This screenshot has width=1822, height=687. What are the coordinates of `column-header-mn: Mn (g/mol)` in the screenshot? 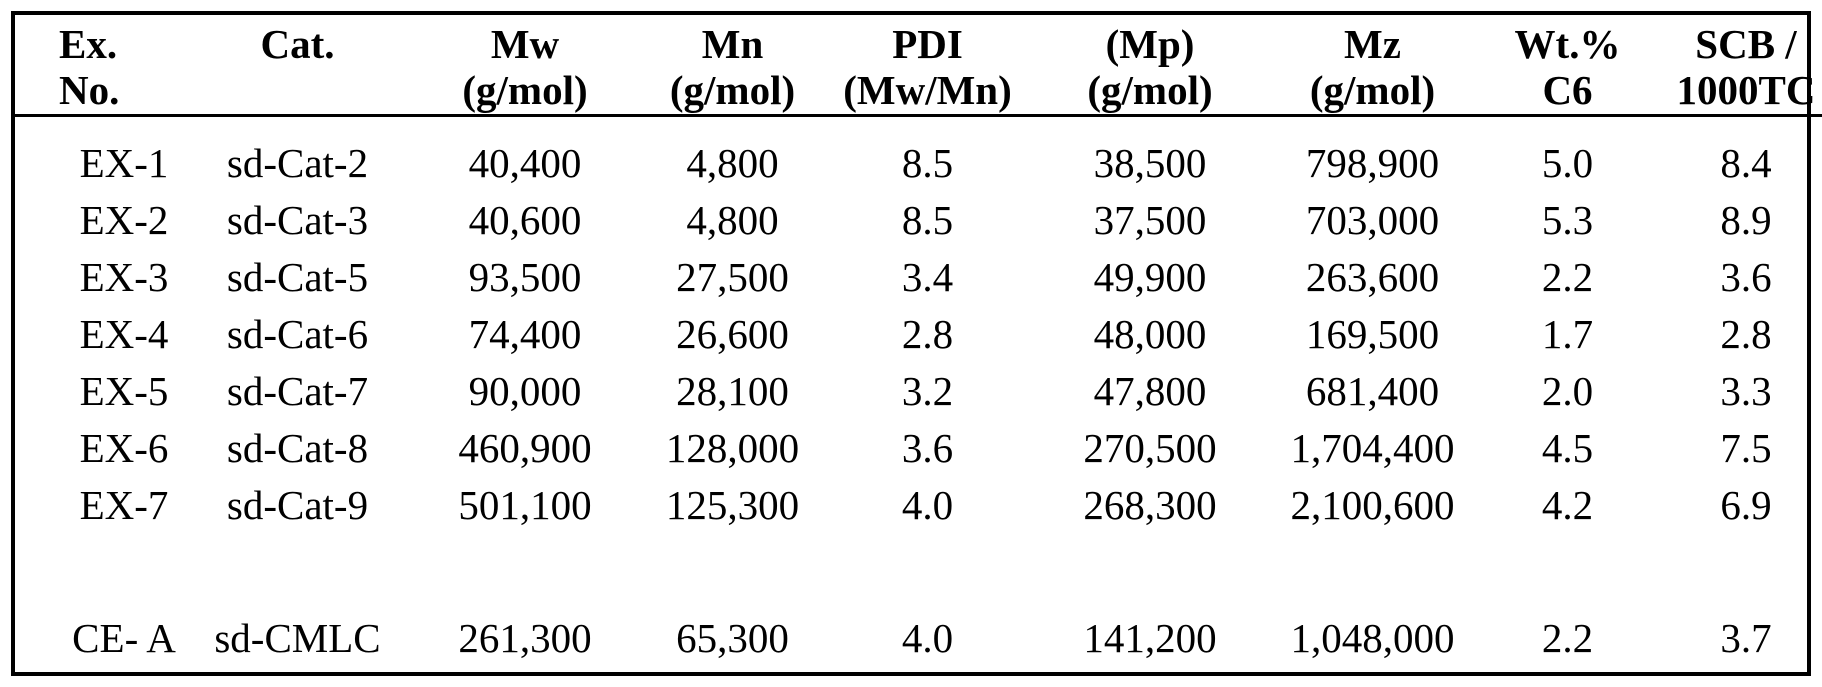 It's located at (732, 65).